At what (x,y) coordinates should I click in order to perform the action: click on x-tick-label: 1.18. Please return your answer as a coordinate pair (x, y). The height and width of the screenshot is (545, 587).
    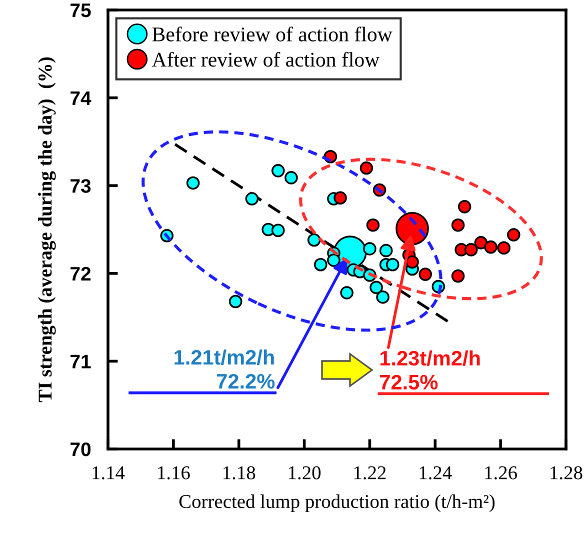
    Looking at the image, I should click on (240, 473).